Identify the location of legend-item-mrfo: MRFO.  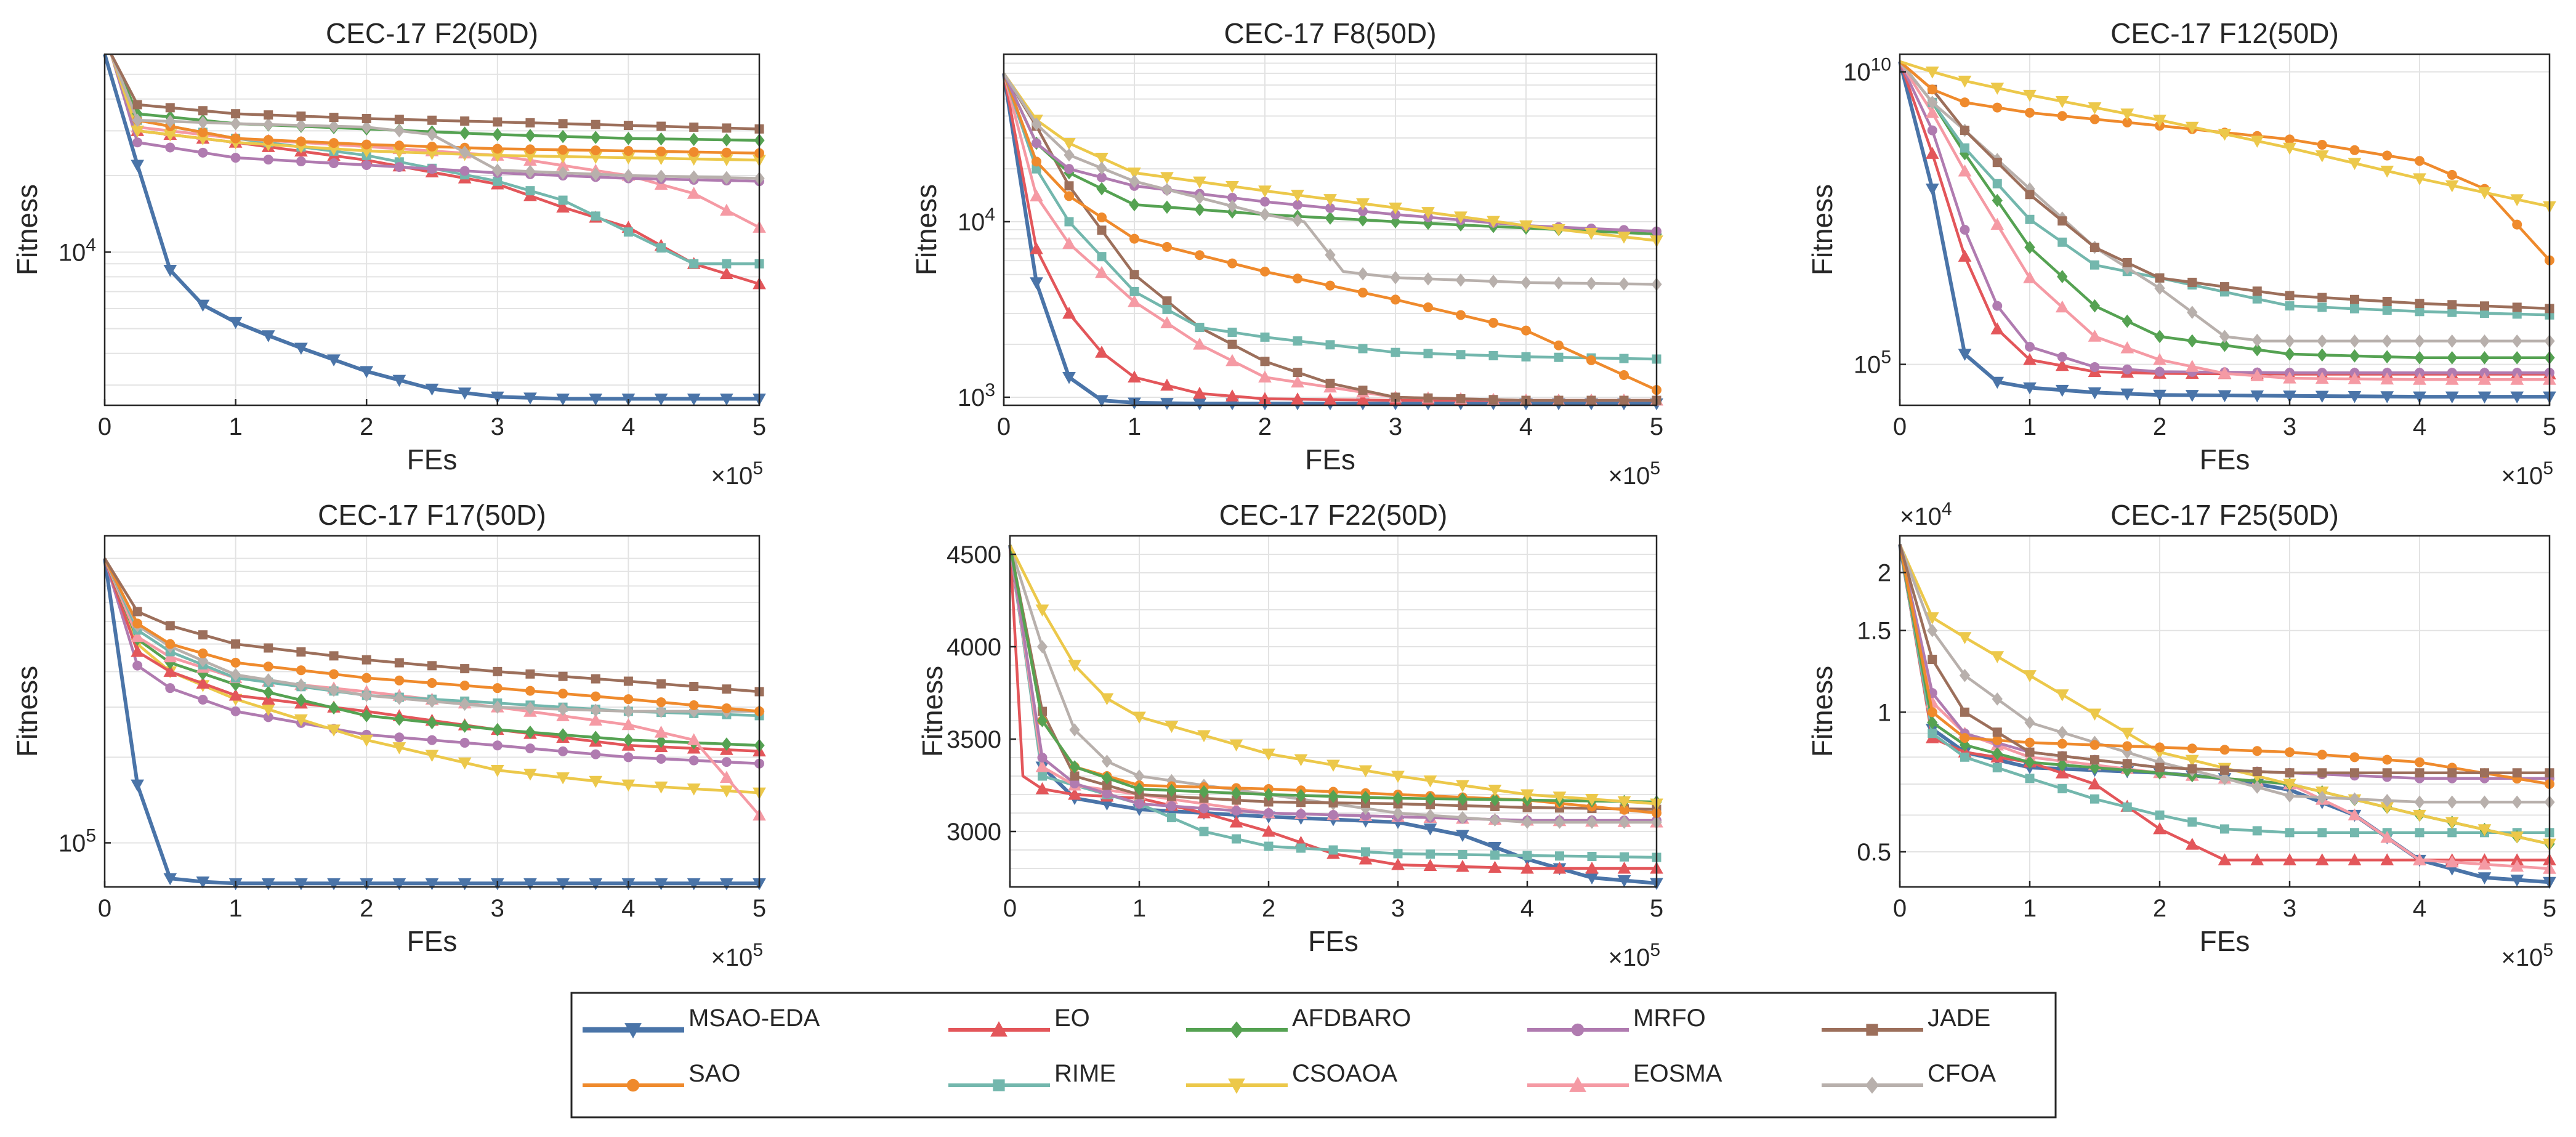
(1616, 1021).